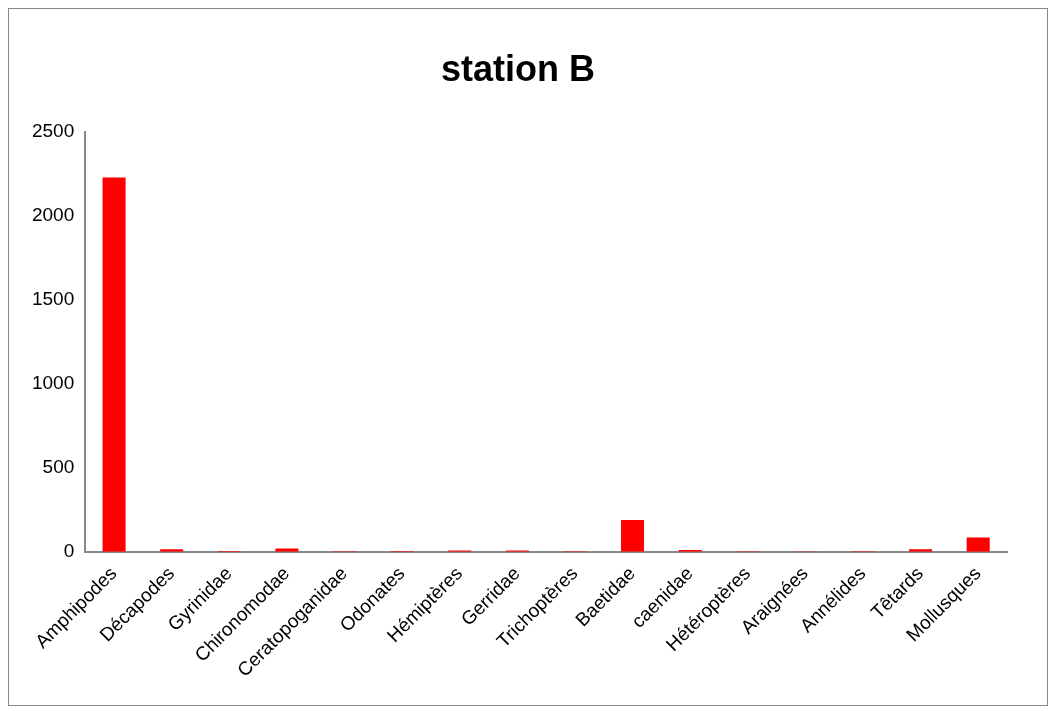  I want to click on y-tick-label: 2000, so click(53, 215).